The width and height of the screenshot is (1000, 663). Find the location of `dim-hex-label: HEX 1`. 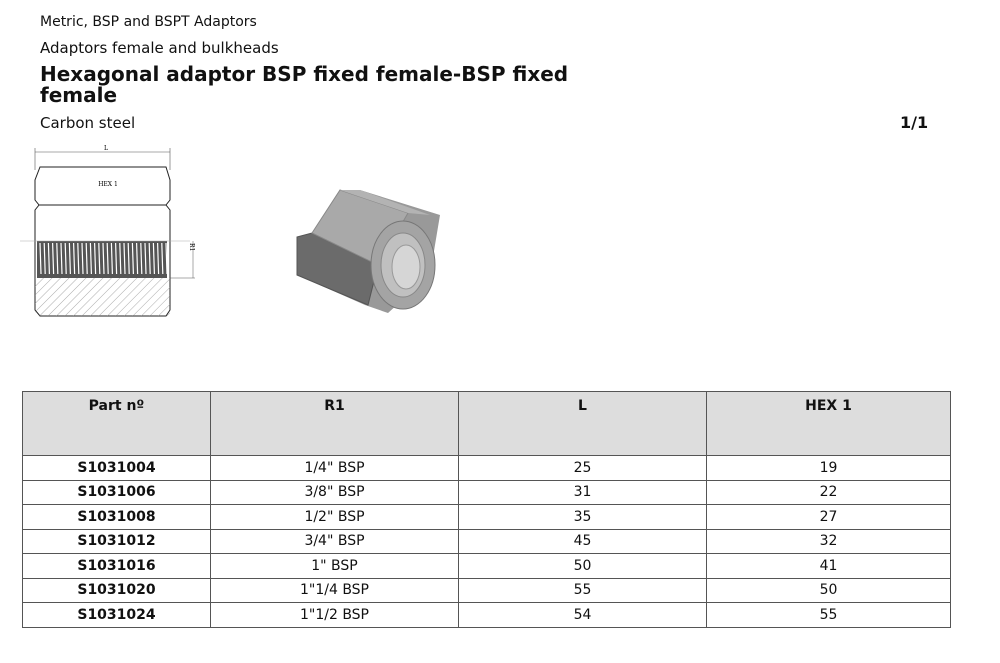

dim-hex-label: HEX 1 is located at coordinates (108, 184).